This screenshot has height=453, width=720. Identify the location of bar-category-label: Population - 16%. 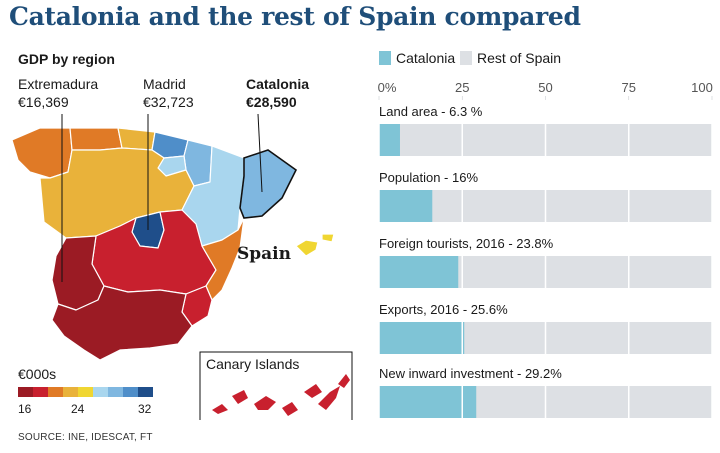
(429, 177).